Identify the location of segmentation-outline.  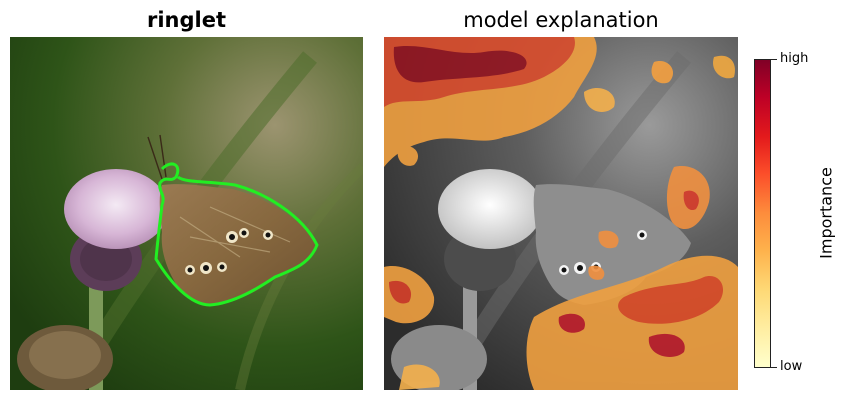
(236, 234).